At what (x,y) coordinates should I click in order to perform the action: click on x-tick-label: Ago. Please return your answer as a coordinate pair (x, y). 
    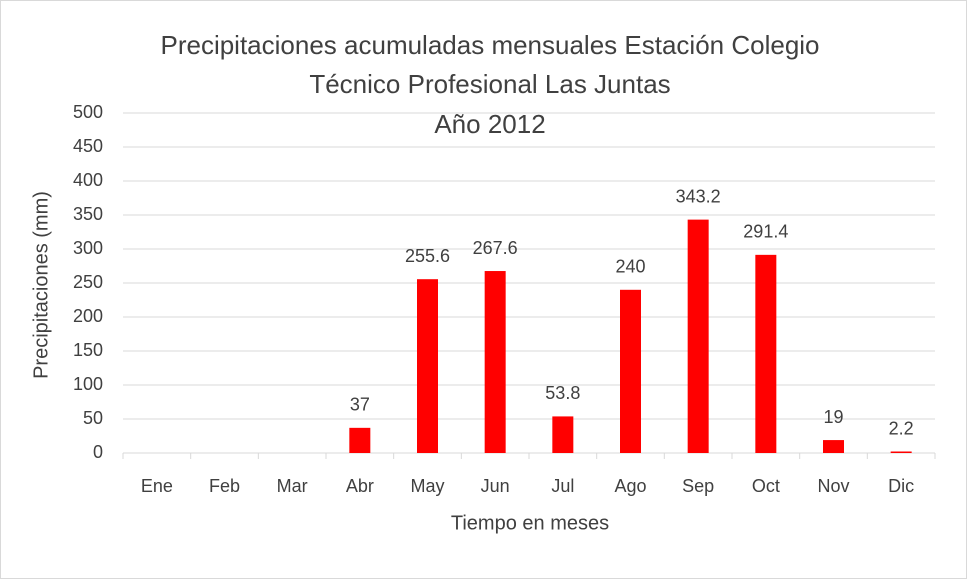
    Looking at the image, I should click on (630, 486).